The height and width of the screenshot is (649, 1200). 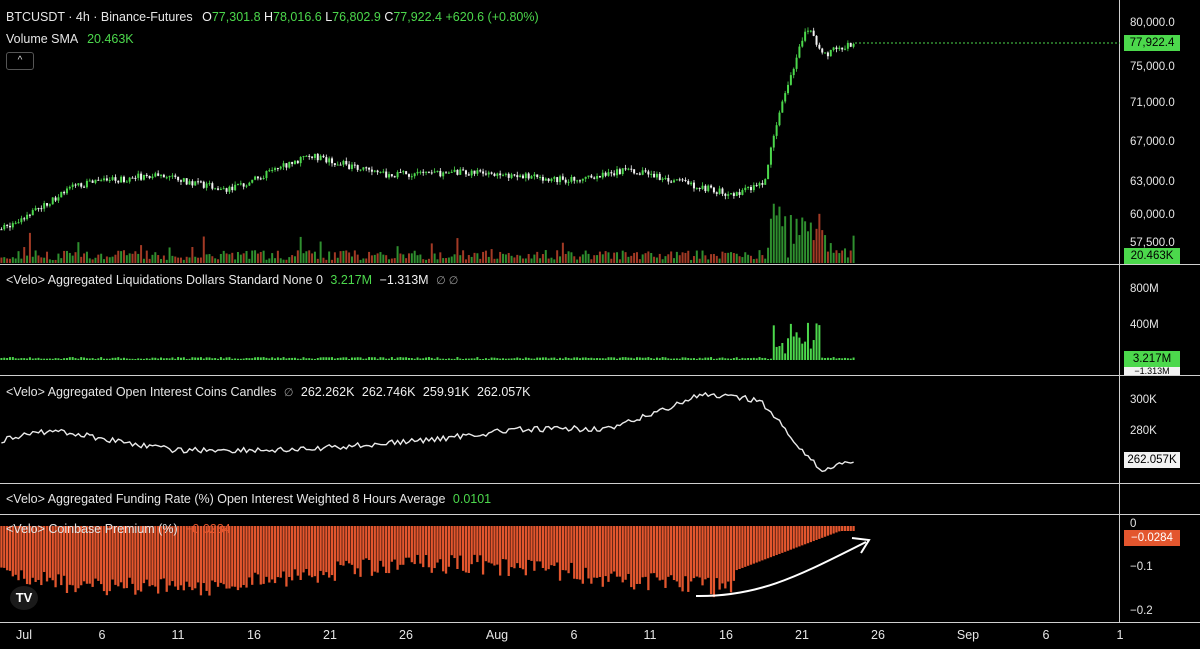 I want to click on liquidations-tick: 400M, so click(x=1144, y=325).